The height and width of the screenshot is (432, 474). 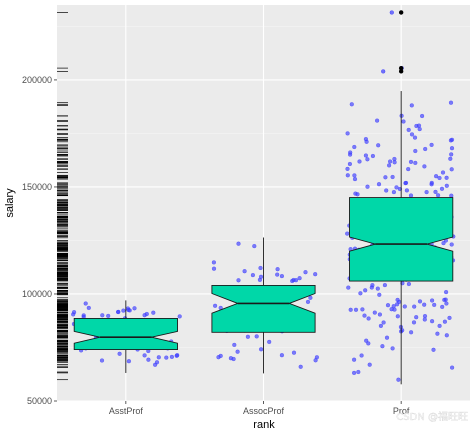 I want to click on x-tick-label: Prof, so click(x=401, y=411).